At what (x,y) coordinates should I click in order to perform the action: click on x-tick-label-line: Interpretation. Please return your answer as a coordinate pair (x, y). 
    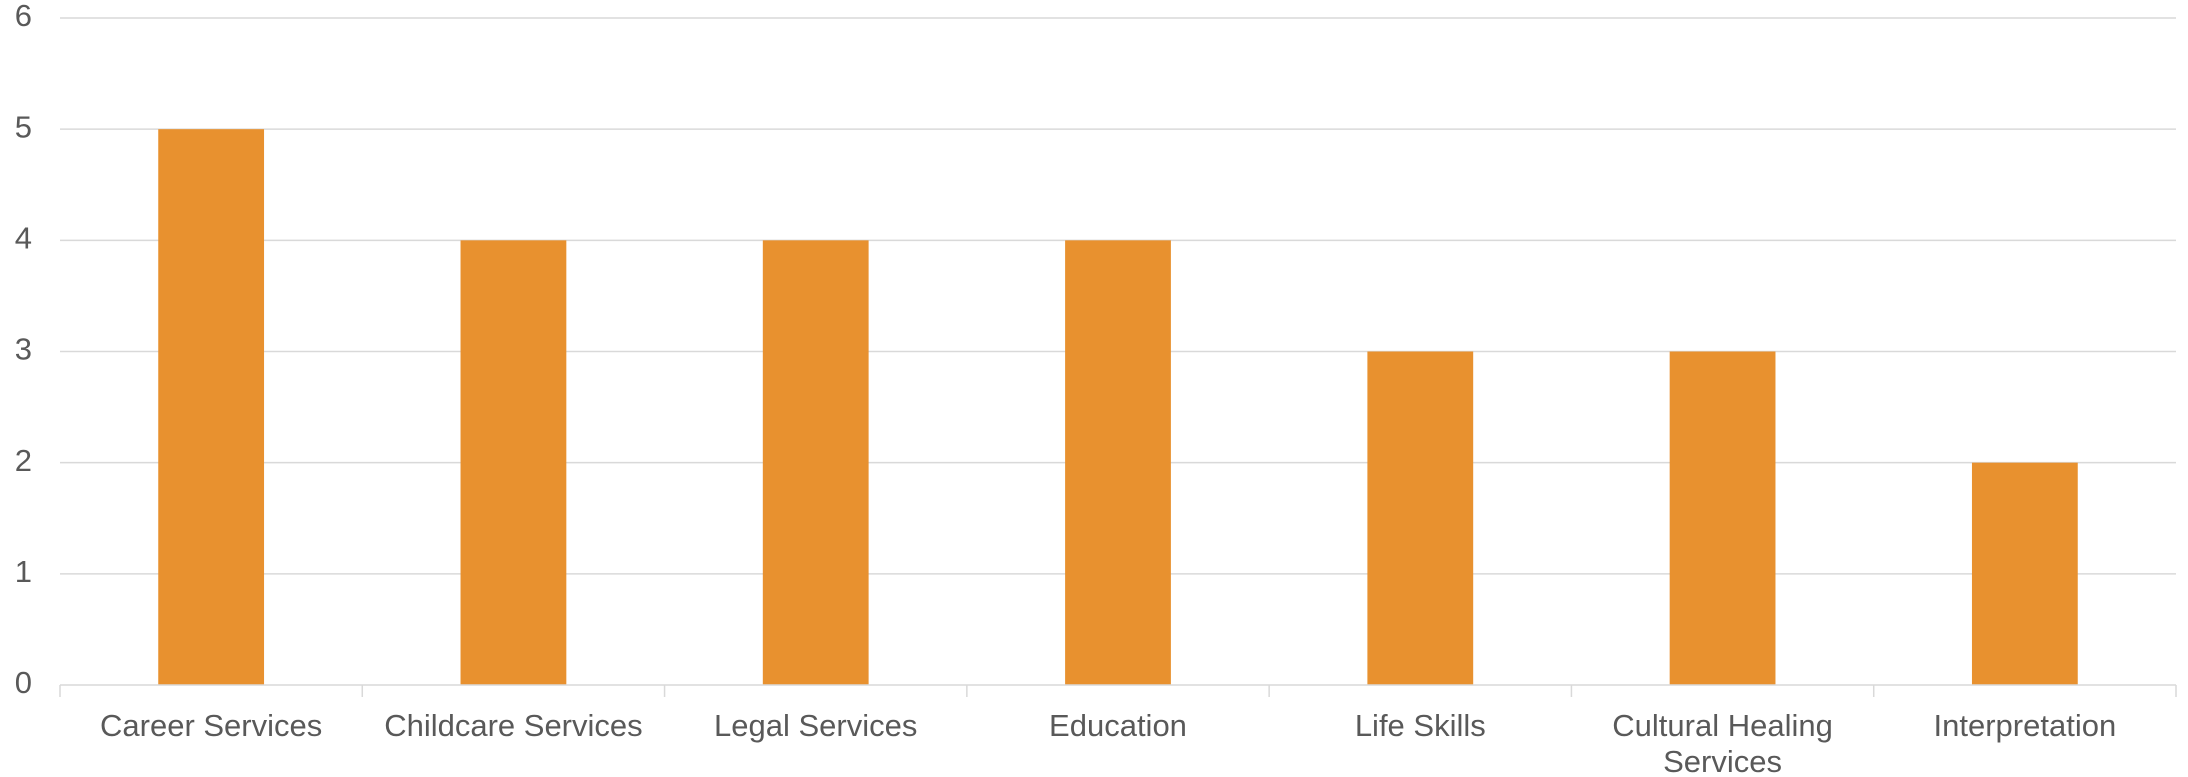
    Looking at the image, I should click on (2025, 725).